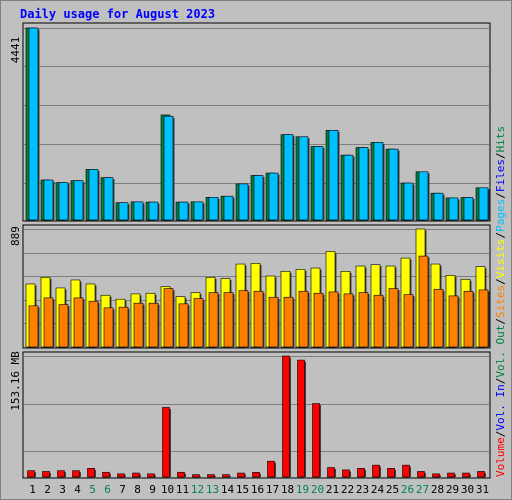  I want to click on x-tick-label: 8, so click(137, 489).